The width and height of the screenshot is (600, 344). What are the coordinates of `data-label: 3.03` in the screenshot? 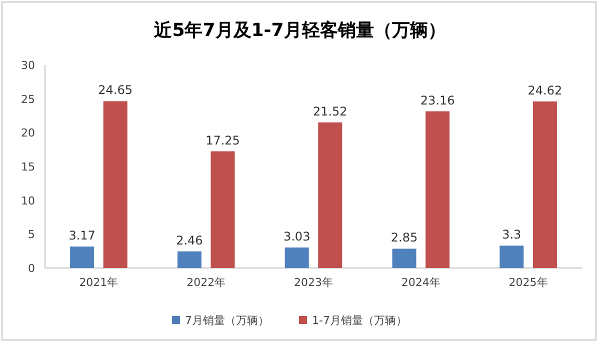 It's located at (296, 236).